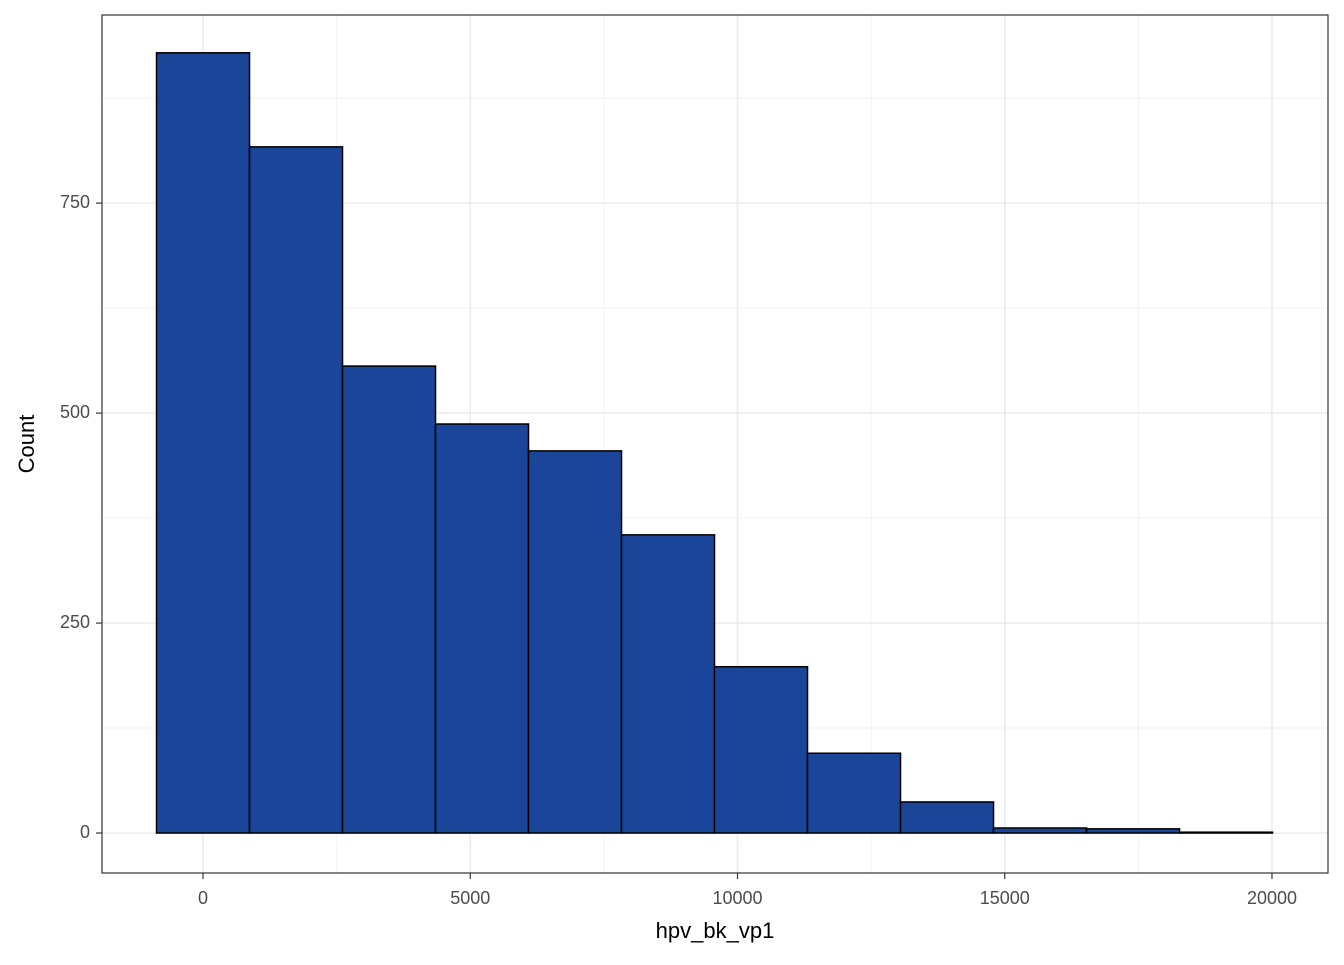  I want to click on x-tick-label: 20000, so click(1272, 898).